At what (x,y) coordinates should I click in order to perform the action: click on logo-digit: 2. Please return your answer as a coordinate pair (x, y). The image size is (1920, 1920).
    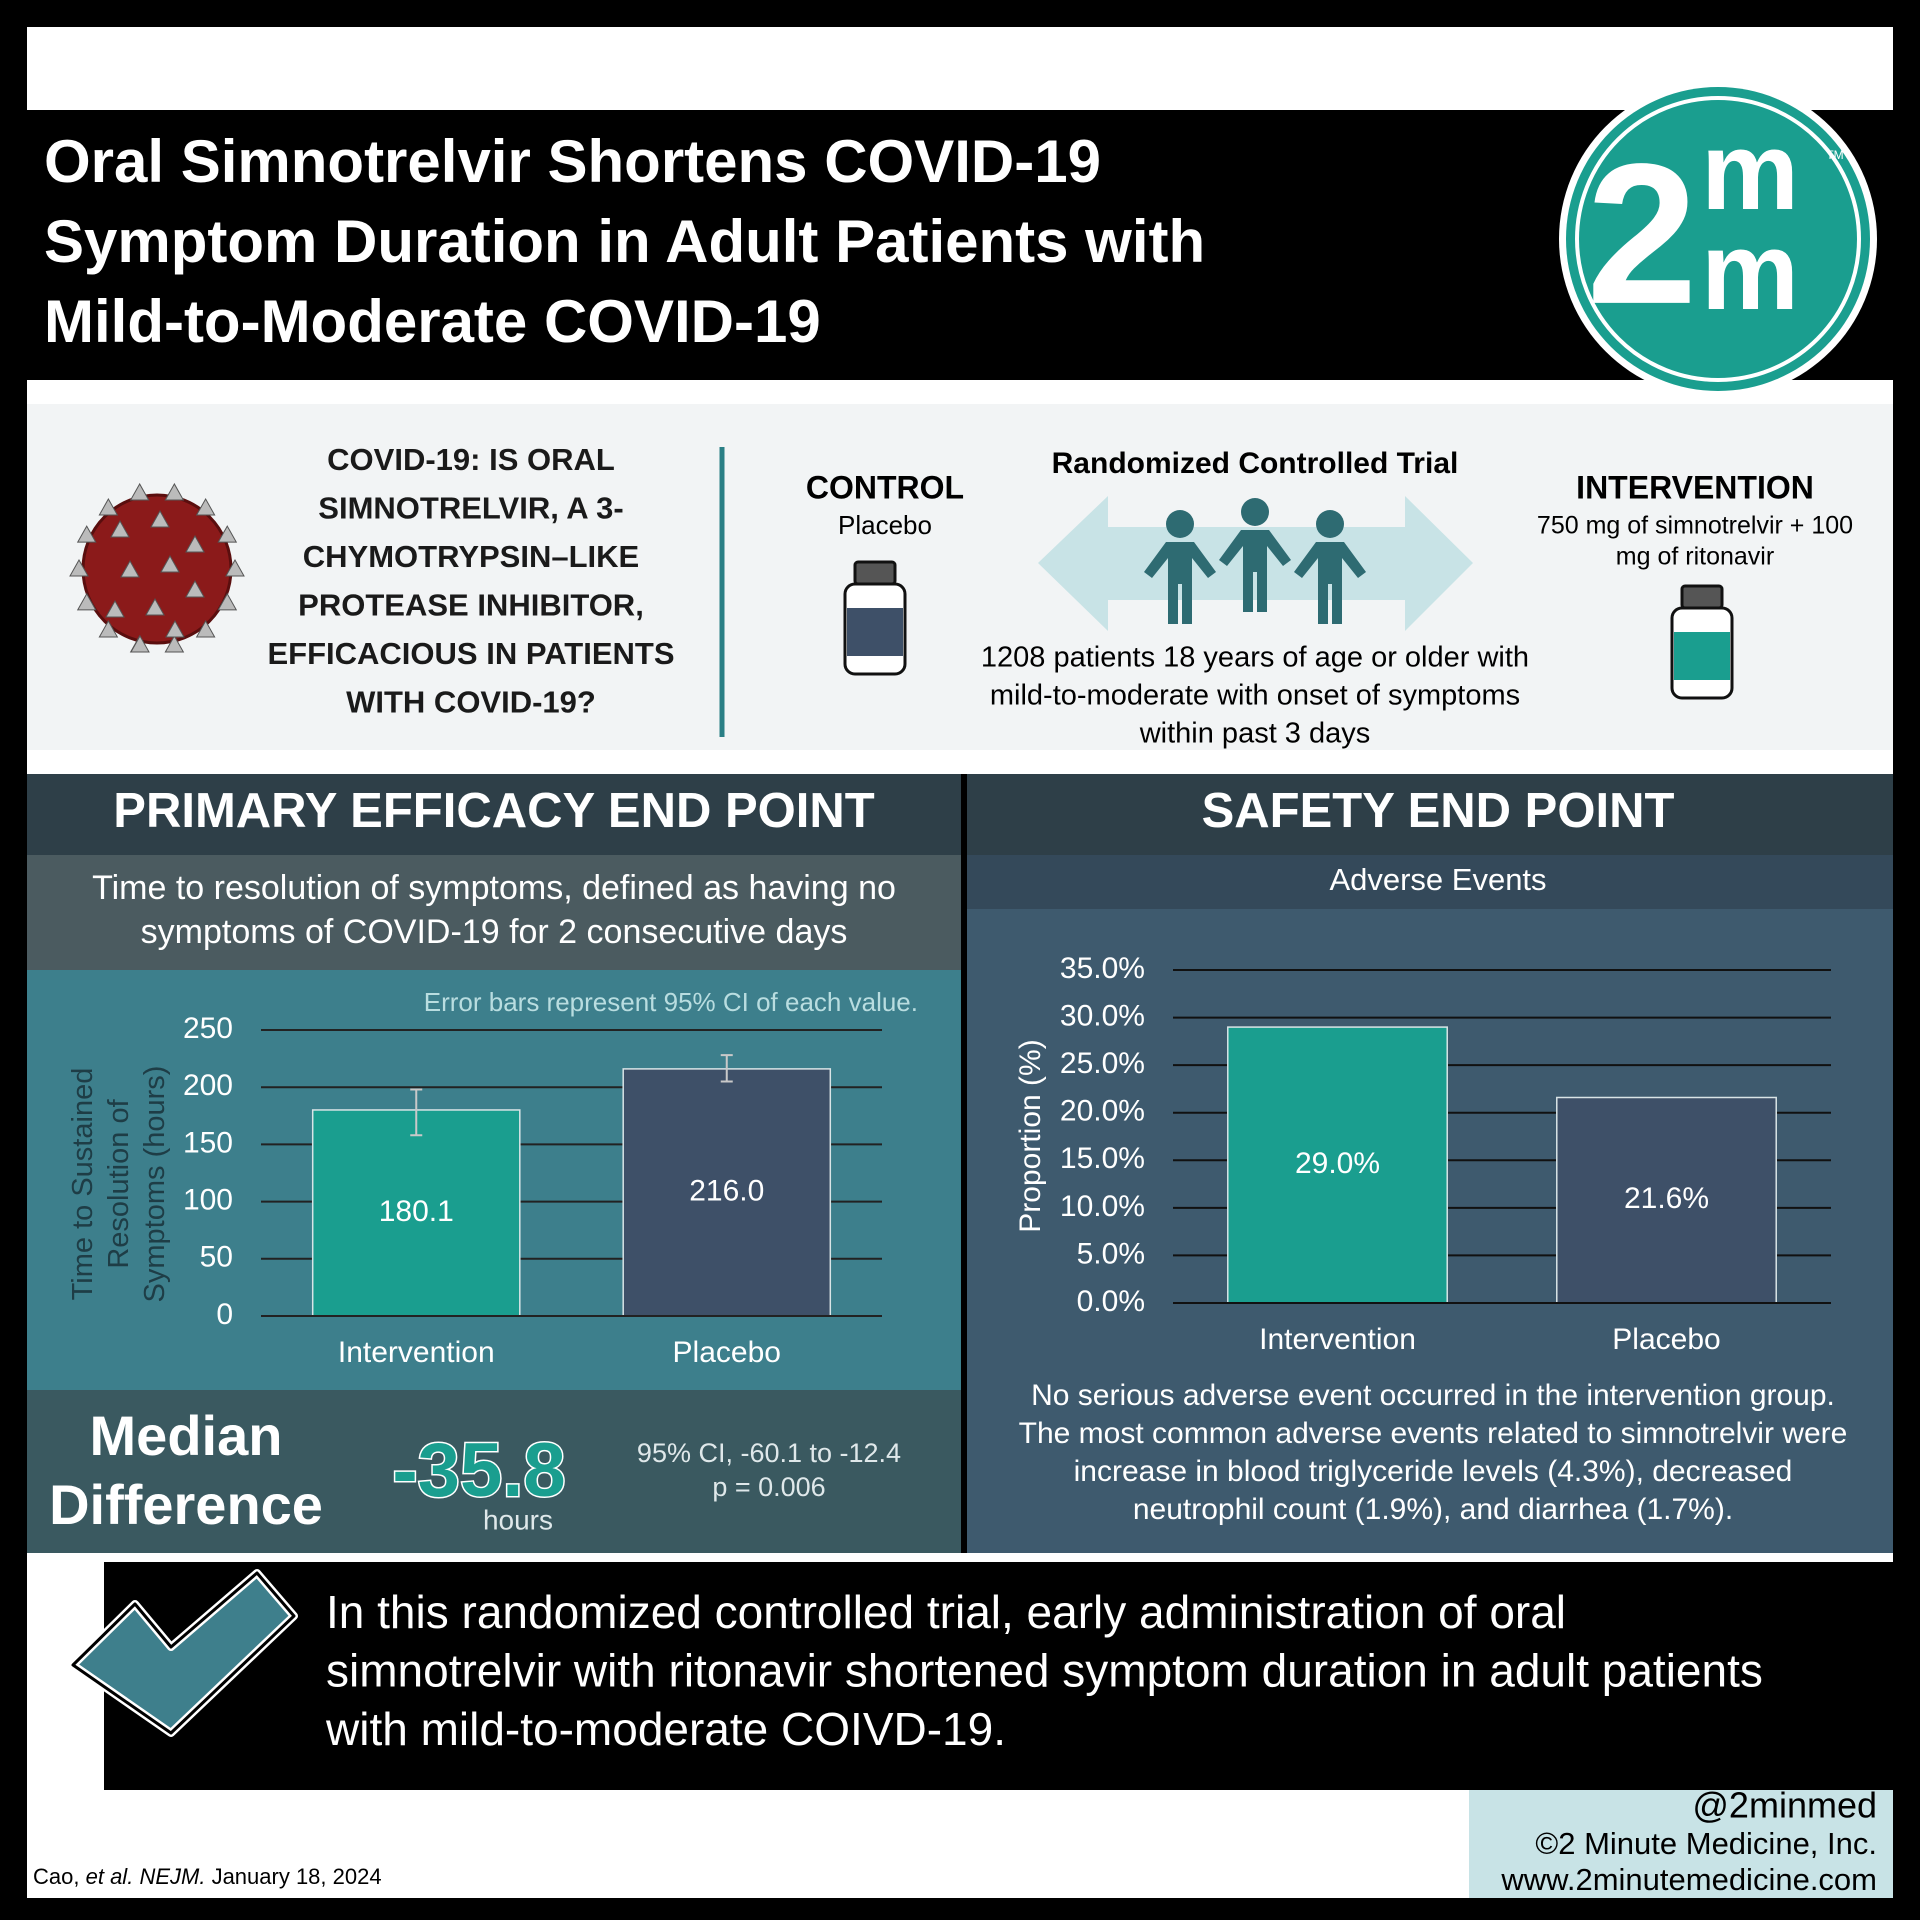
    Looking at the image, I should click on (1641, 234).